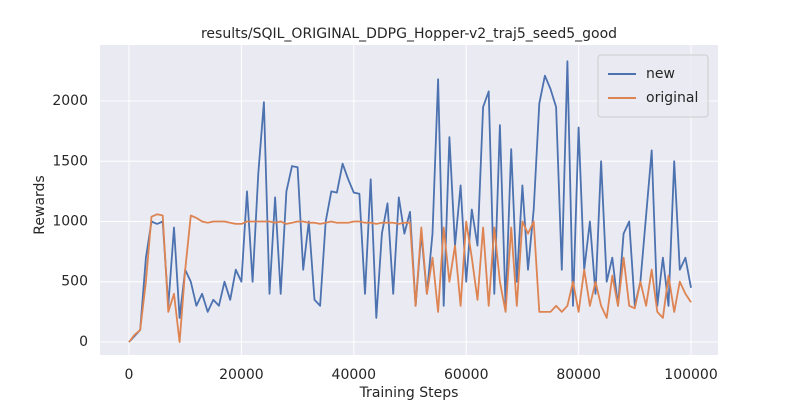 This screenshot has width=800, height=400. Describe the element at coordinates (690, 375) in the screenshot. I see `x-tick-label: 100000` at that location.